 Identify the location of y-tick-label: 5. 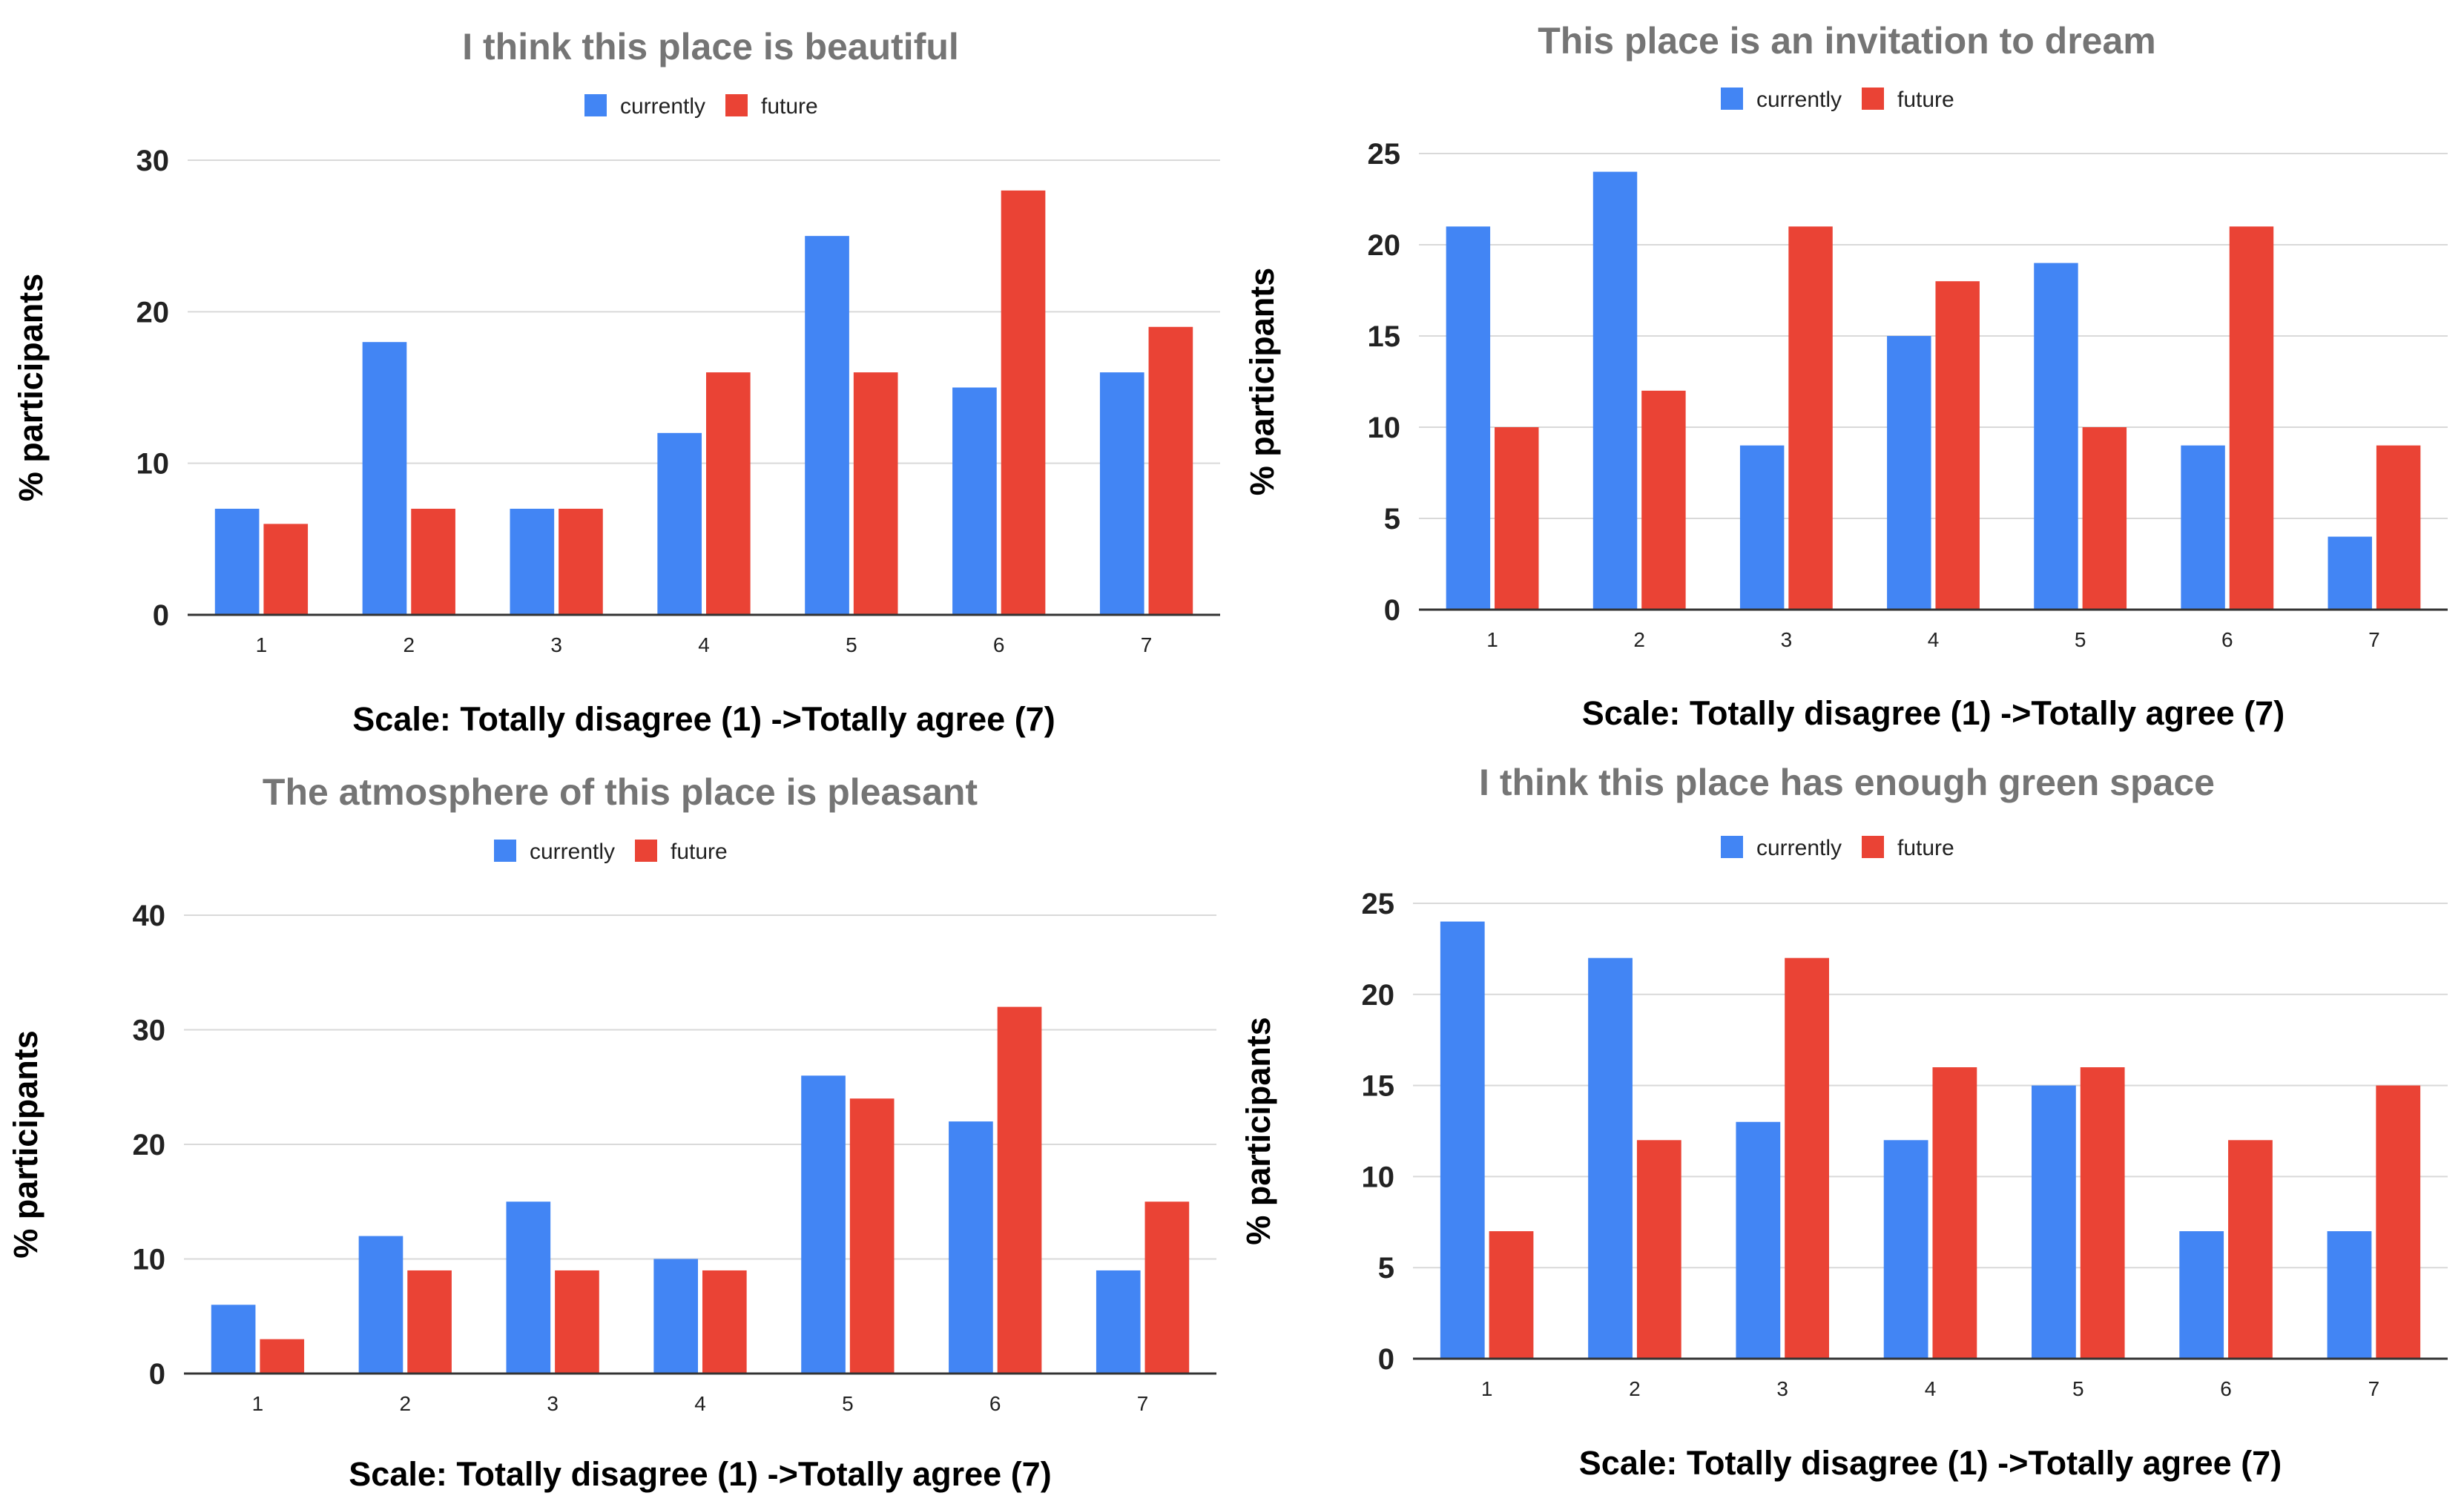
(1386, 1268).